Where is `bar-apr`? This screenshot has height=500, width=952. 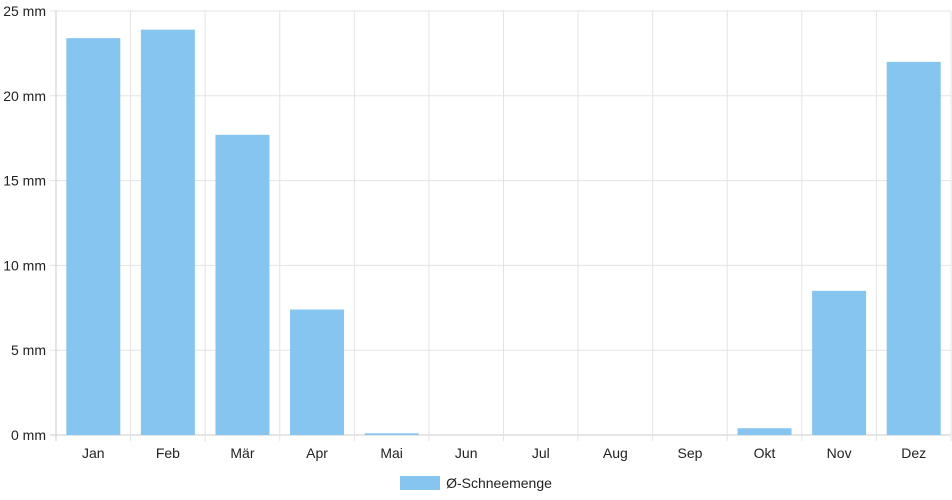
bar-apr is located at coordinates (317, 372).